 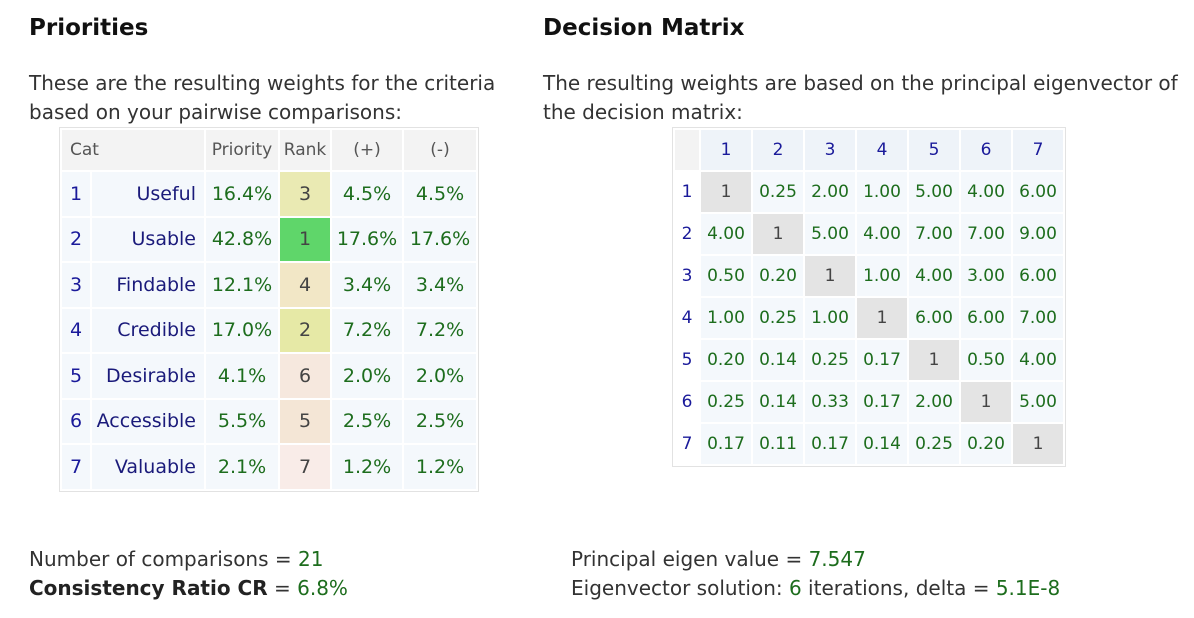 I want to click on priority-row-minus: 4.5%, so click(x=440, y=194).